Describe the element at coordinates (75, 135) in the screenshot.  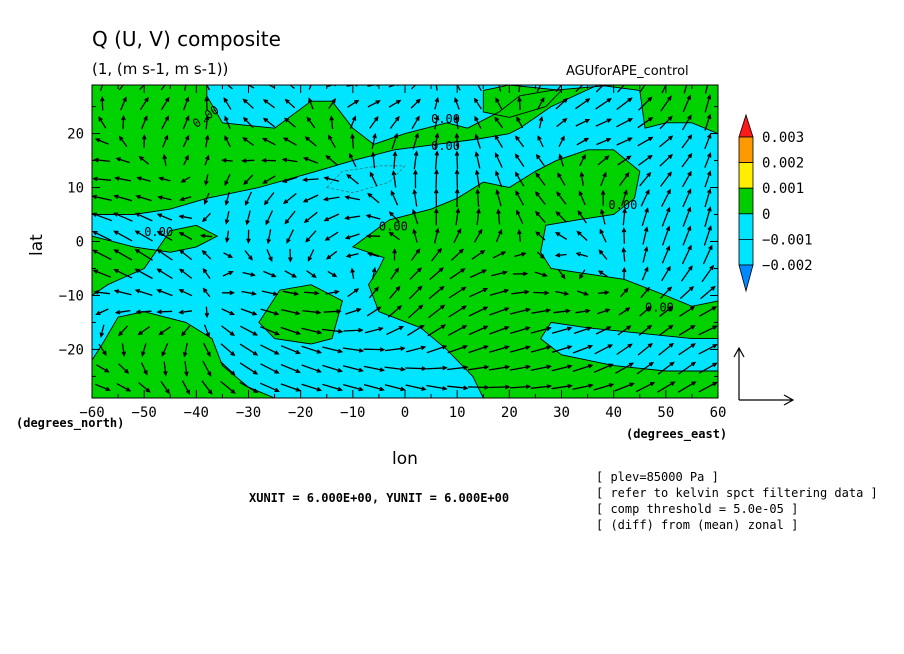
I see `y-tick-label-20: 20` at that location.